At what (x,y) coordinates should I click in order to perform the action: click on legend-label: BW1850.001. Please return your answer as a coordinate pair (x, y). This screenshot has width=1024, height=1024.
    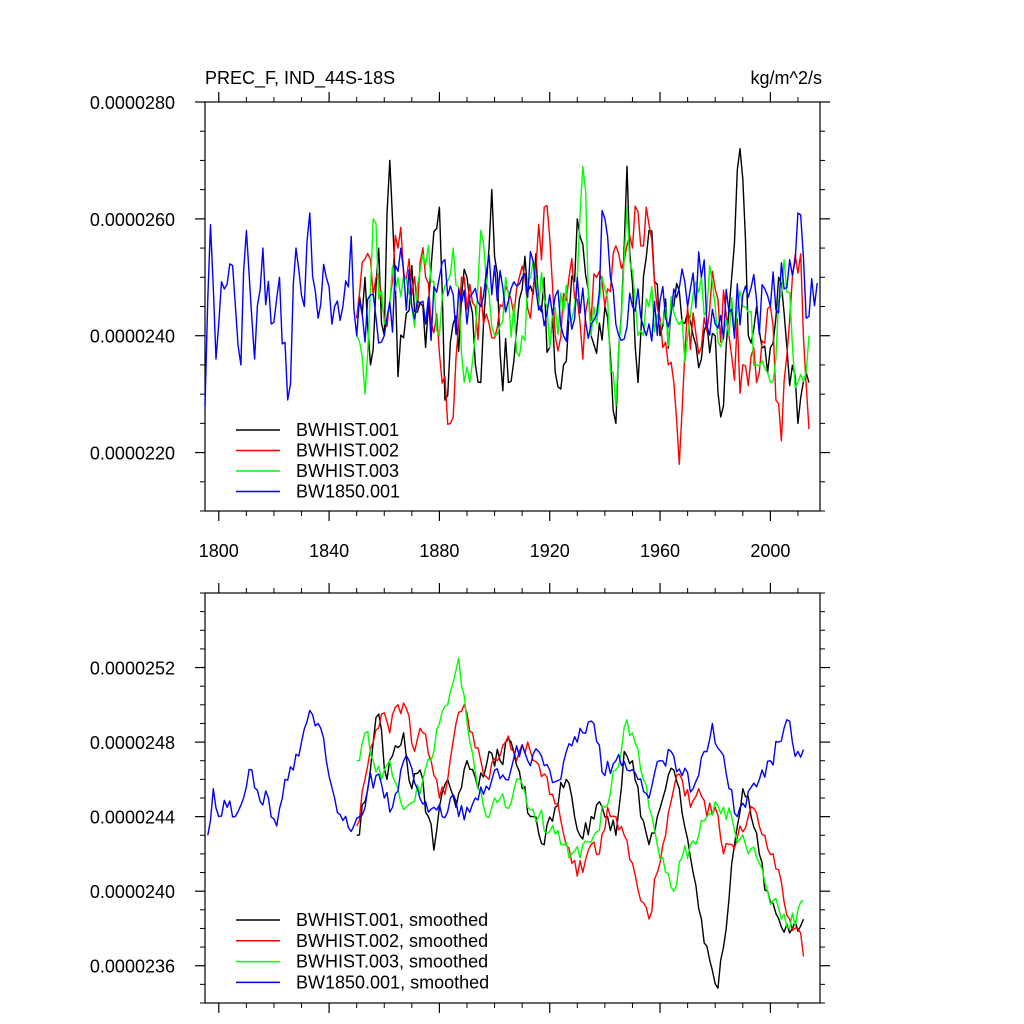
    Looking at the image, I should click on (348, 492).